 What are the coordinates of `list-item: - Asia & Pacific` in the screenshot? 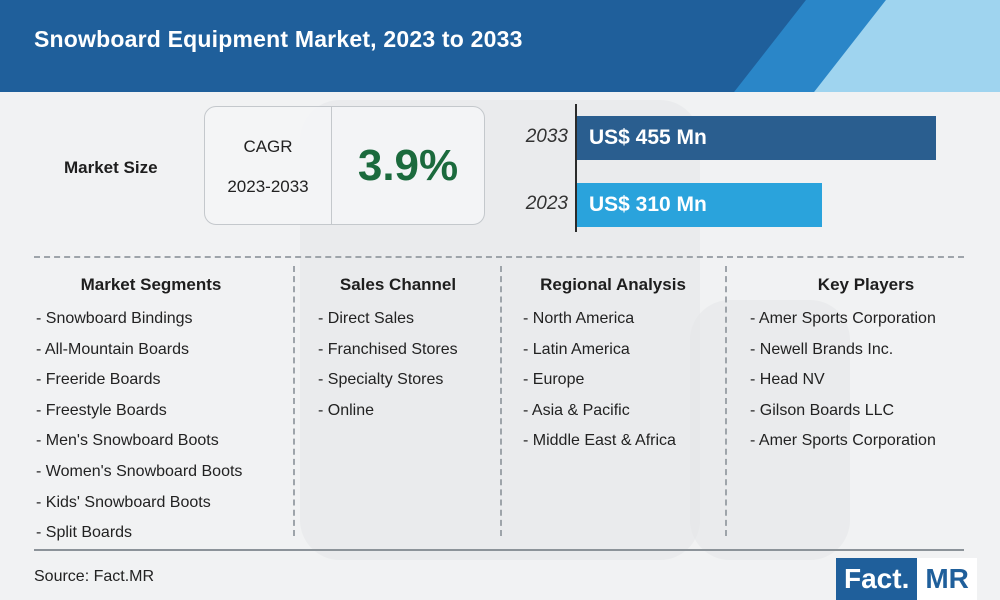 It's located at (576, 410).